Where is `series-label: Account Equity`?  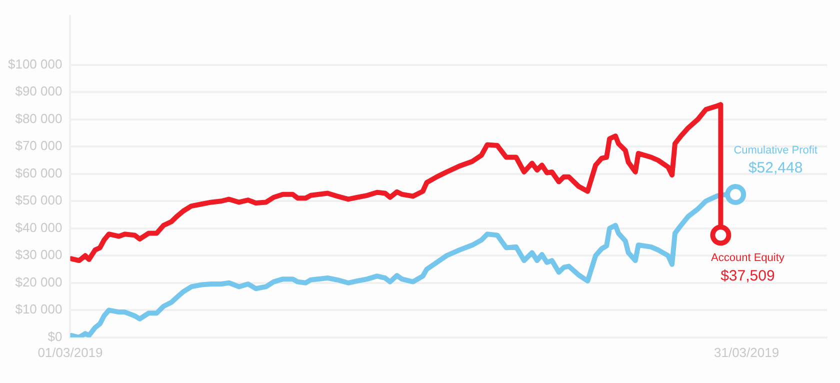
series-label: Account Equity is located at coordinates (748, 258).